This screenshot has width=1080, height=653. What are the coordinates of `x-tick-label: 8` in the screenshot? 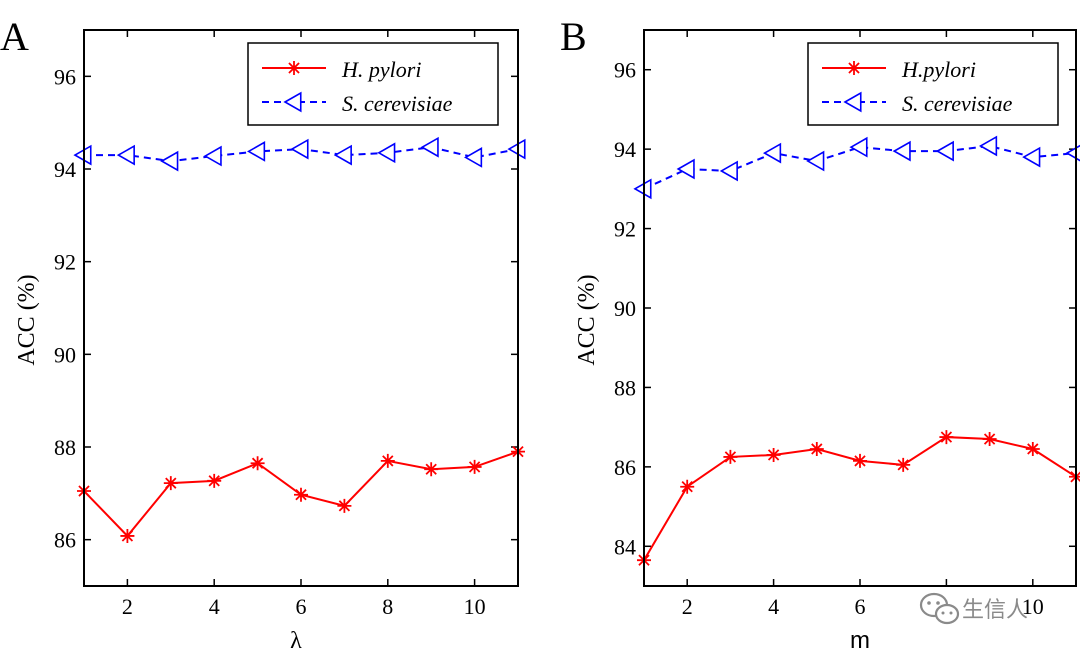 It's located at (387, 606).